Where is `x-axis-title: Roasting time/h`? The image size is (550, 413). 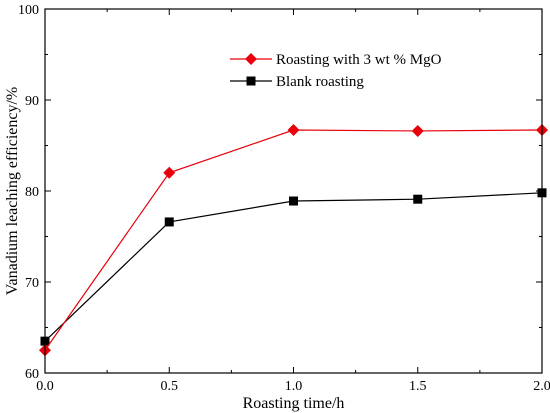 x-axis-title: Roasting time/h is located at coordinates (294, 403).